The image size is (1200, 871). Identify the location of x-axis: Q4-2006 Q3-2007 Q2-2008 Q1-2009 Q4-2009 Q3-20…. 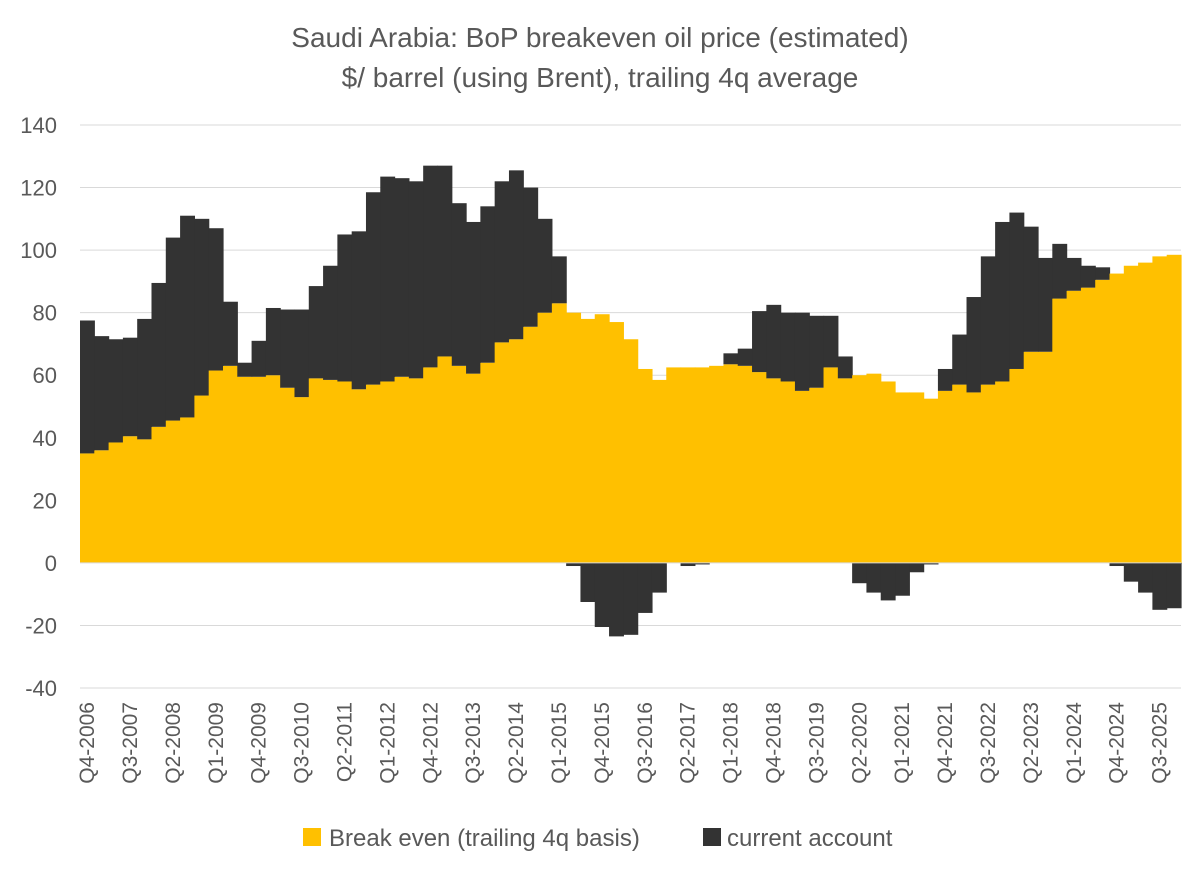
(623, 743).